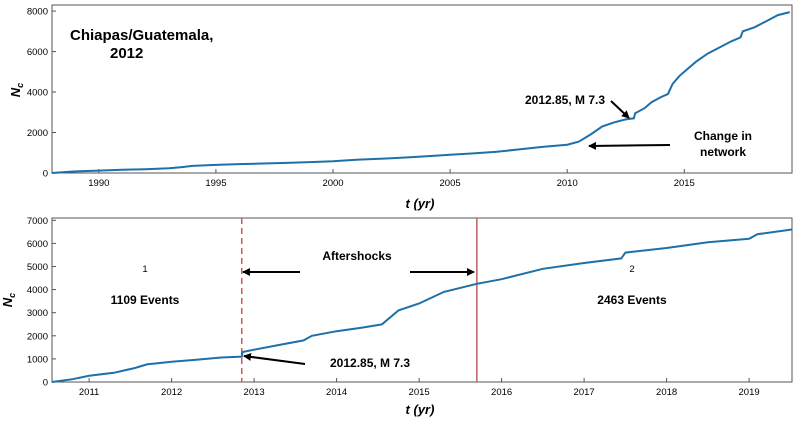  I want to click on bottom-quake-arrow, so click(274, 358).